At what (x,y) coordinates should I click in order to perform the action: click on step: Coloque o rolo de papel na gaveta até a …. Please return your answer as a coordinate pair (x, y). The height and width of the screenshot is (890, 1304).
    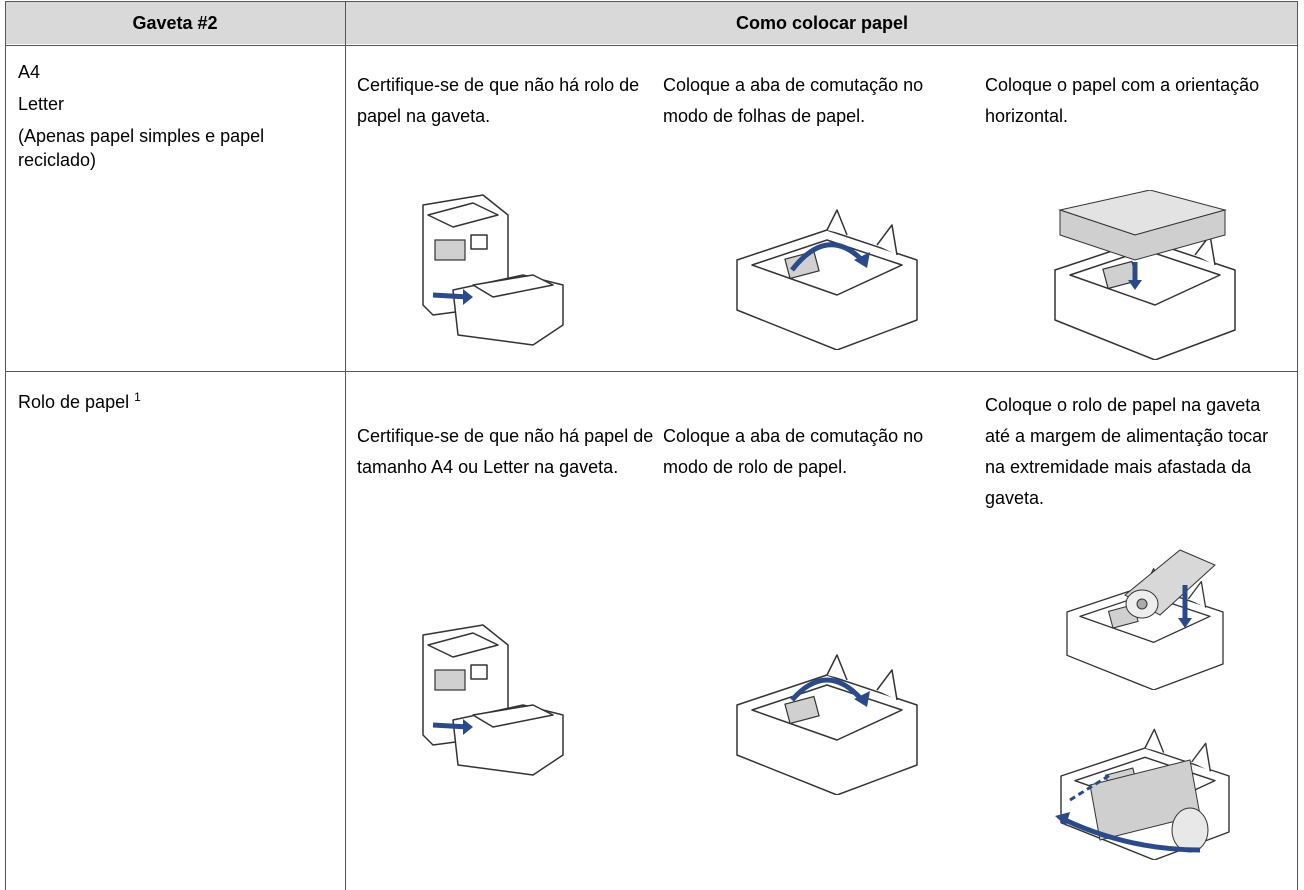
    Looking at the image, I should click on (1127, 451).